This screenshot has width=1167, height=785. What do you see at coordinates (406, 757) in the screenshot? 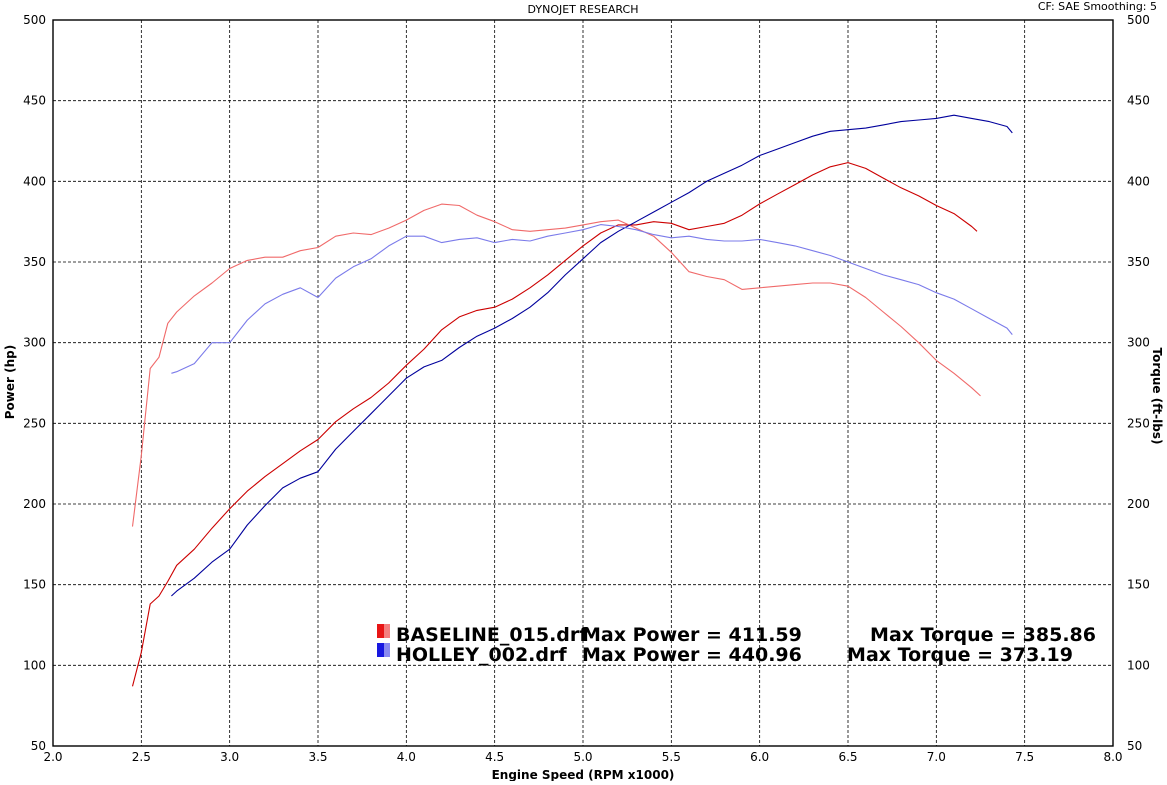
I see `x-tick-label: 4.0` at bounding box center [406, 757].